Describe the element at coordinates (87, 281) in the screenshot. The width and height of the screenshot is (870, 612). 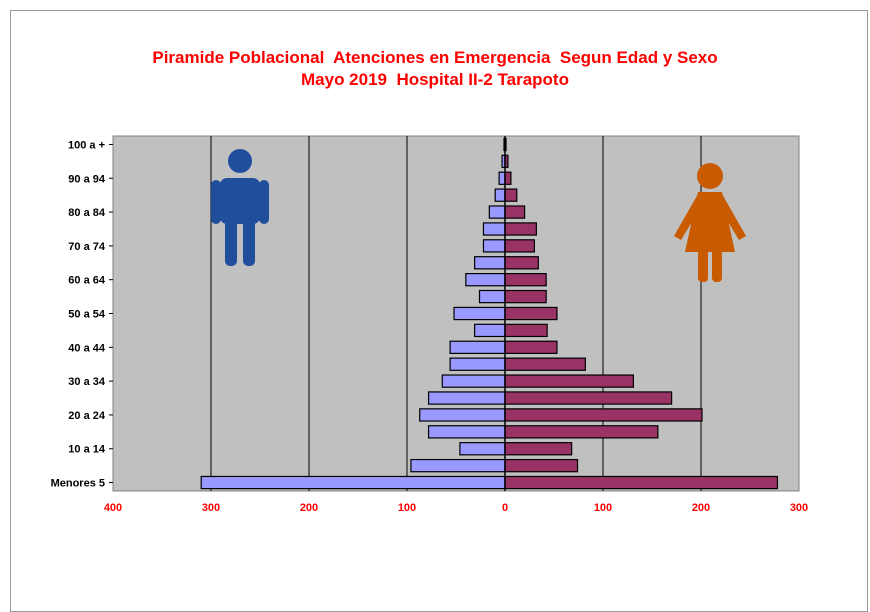
I see `y-tick-label: 60 a 64` at that location.